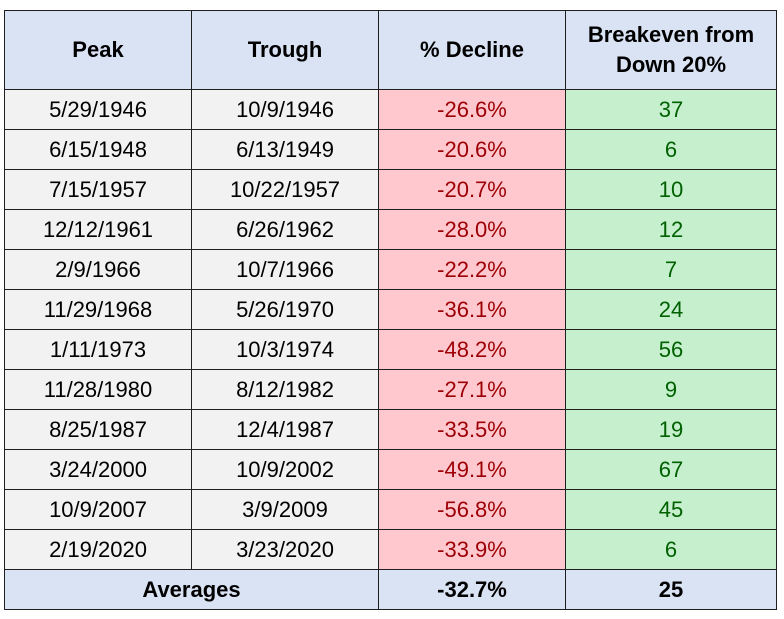 The width and height of the screenshot is (784, 619). I want to click on cell-decline: -20.6%, so click(472, 149).